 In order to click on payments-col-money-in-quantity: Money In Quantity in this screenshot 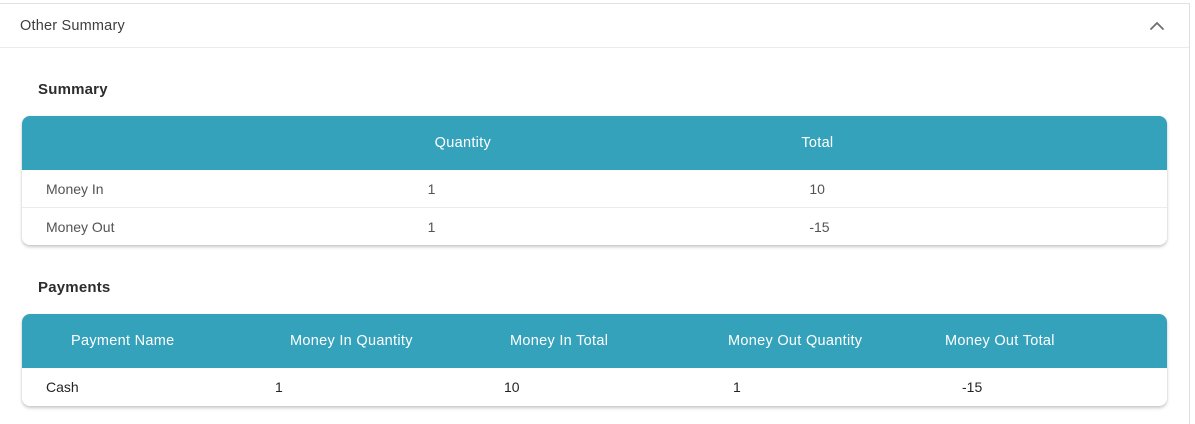, I will do `click(351, 341)`.